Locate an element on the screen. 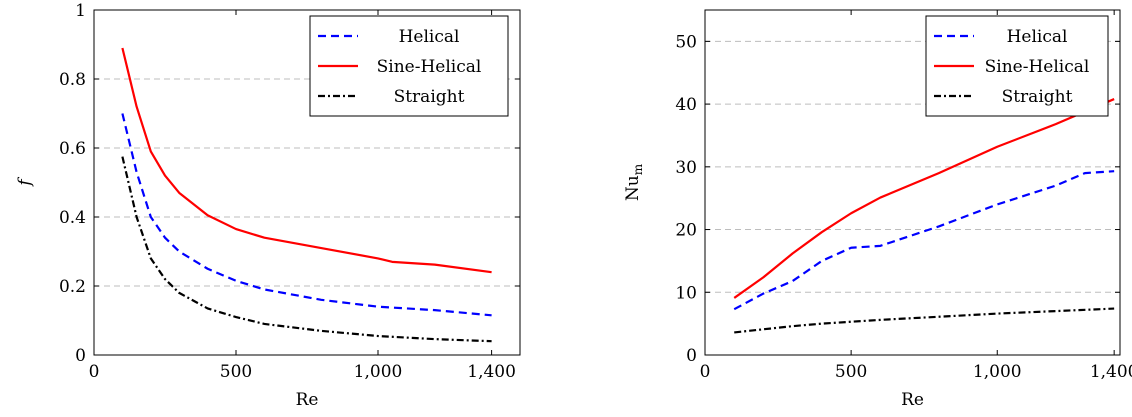 This screenshot has width=1132, height=417. y-tick-label: 20 is located at coordinates (686, 231).